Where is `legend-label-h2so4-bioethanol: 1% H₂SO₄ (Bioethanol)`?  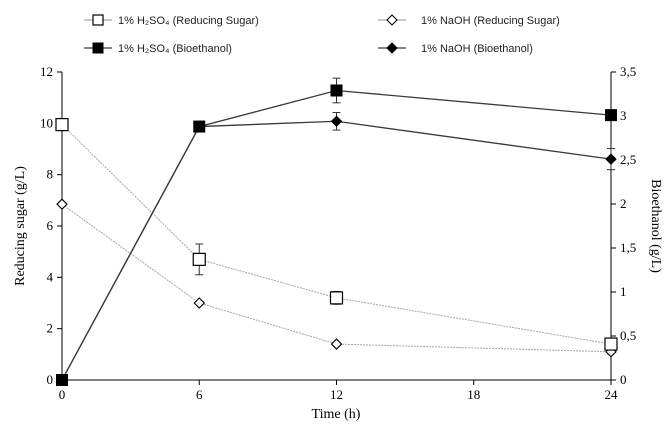 legend-label-h2so4-bioethanol: 1% H₂SO₄ (Bioethanol) is located at coordinates (175, 49).